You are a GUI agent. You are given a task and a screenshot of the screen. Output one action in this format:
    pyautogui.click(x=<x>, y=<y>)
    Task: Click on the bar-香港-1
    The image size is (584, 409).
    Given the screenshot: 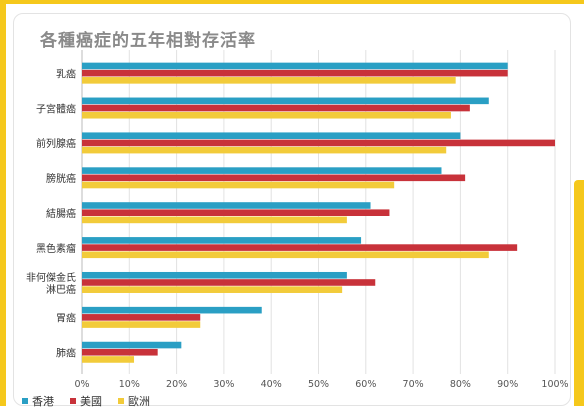 What is the action you would take?
    pyautogui.click(x=285, y=101)
    